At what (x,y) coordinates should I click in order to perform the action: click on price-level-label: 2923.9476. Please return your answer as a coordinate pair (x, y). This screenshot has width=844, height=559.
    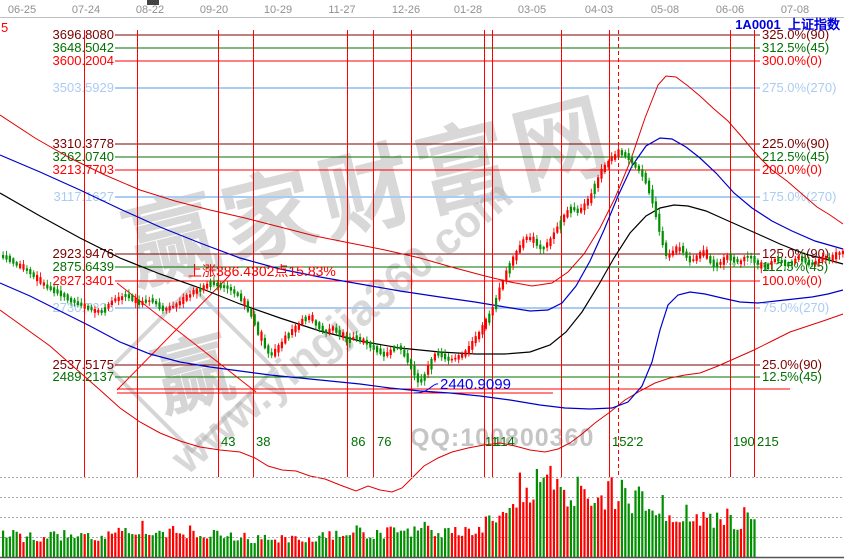
    Looking at the image, I should click on (83, 253).